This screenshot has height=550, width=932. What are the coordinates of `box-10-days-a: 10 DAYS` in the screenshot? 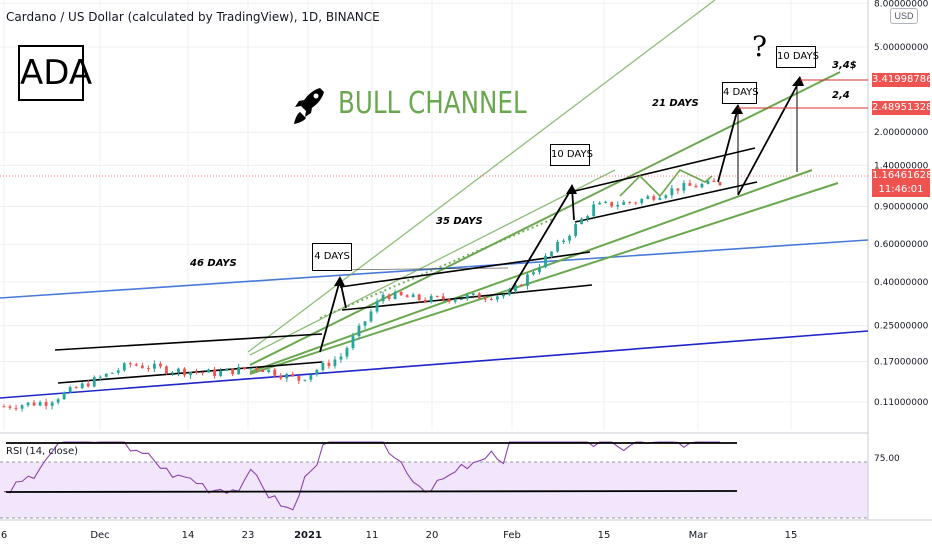 It's located at (571, 155).